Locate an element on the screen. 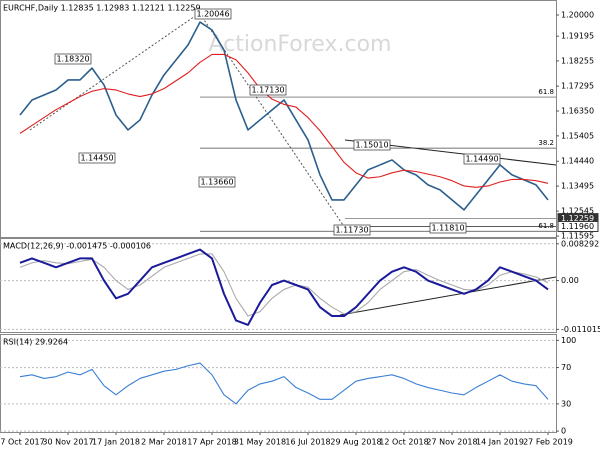 Image resolution: width=600 pixels, height=450 pixels. x-tick-label: 31 May 2018 is located at coordinates (260, 442).